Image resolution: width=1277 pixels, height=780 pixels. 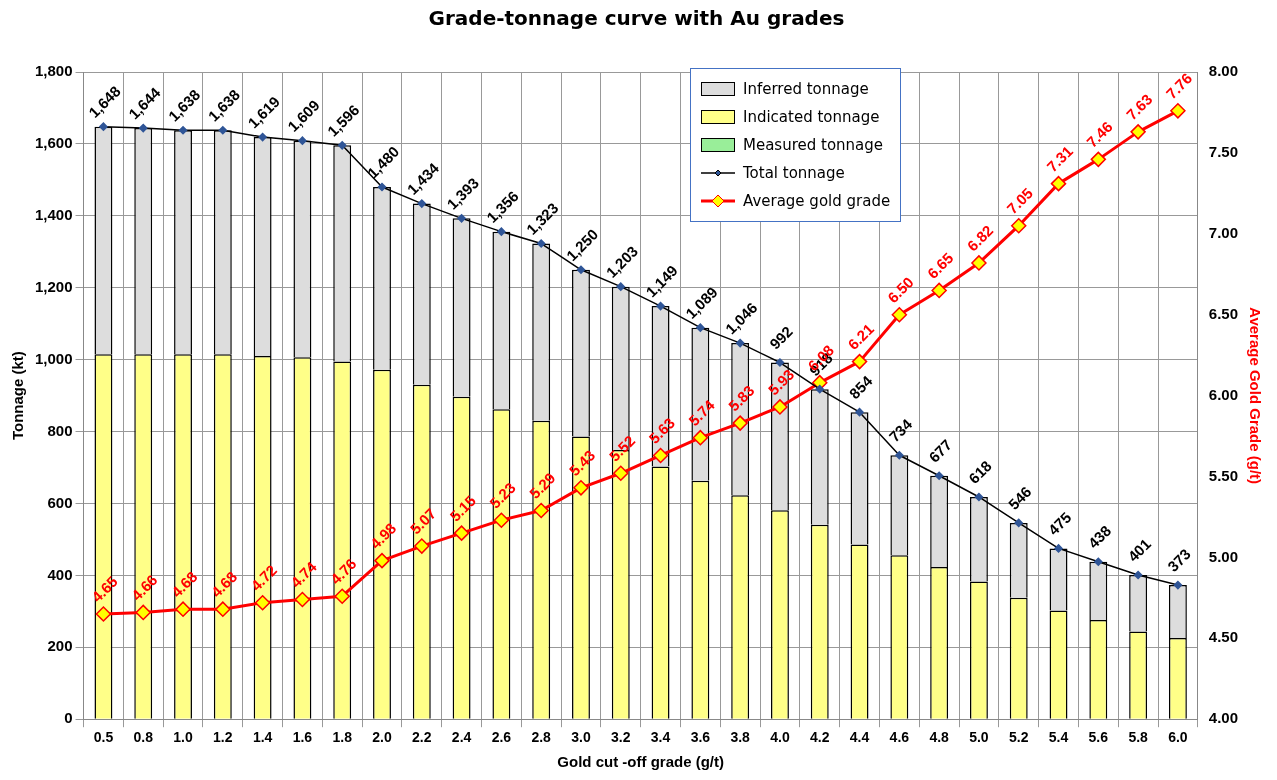 I want to click on data-label: 475, so click(x=1059, y=523).